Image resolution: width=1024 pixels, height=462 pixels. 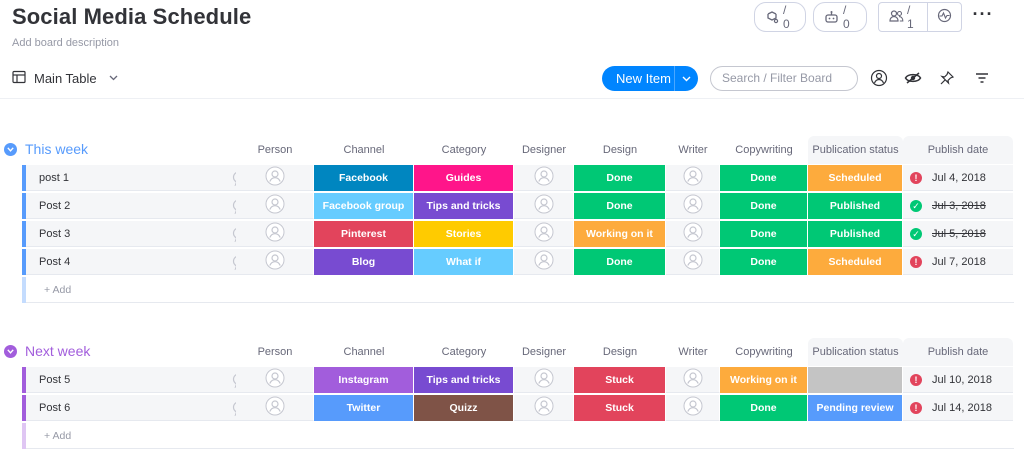 What do you see at coordinates (464, 262) in the screenshot?
I see `category-status-cell: What if` at bounding box center [464, 262].